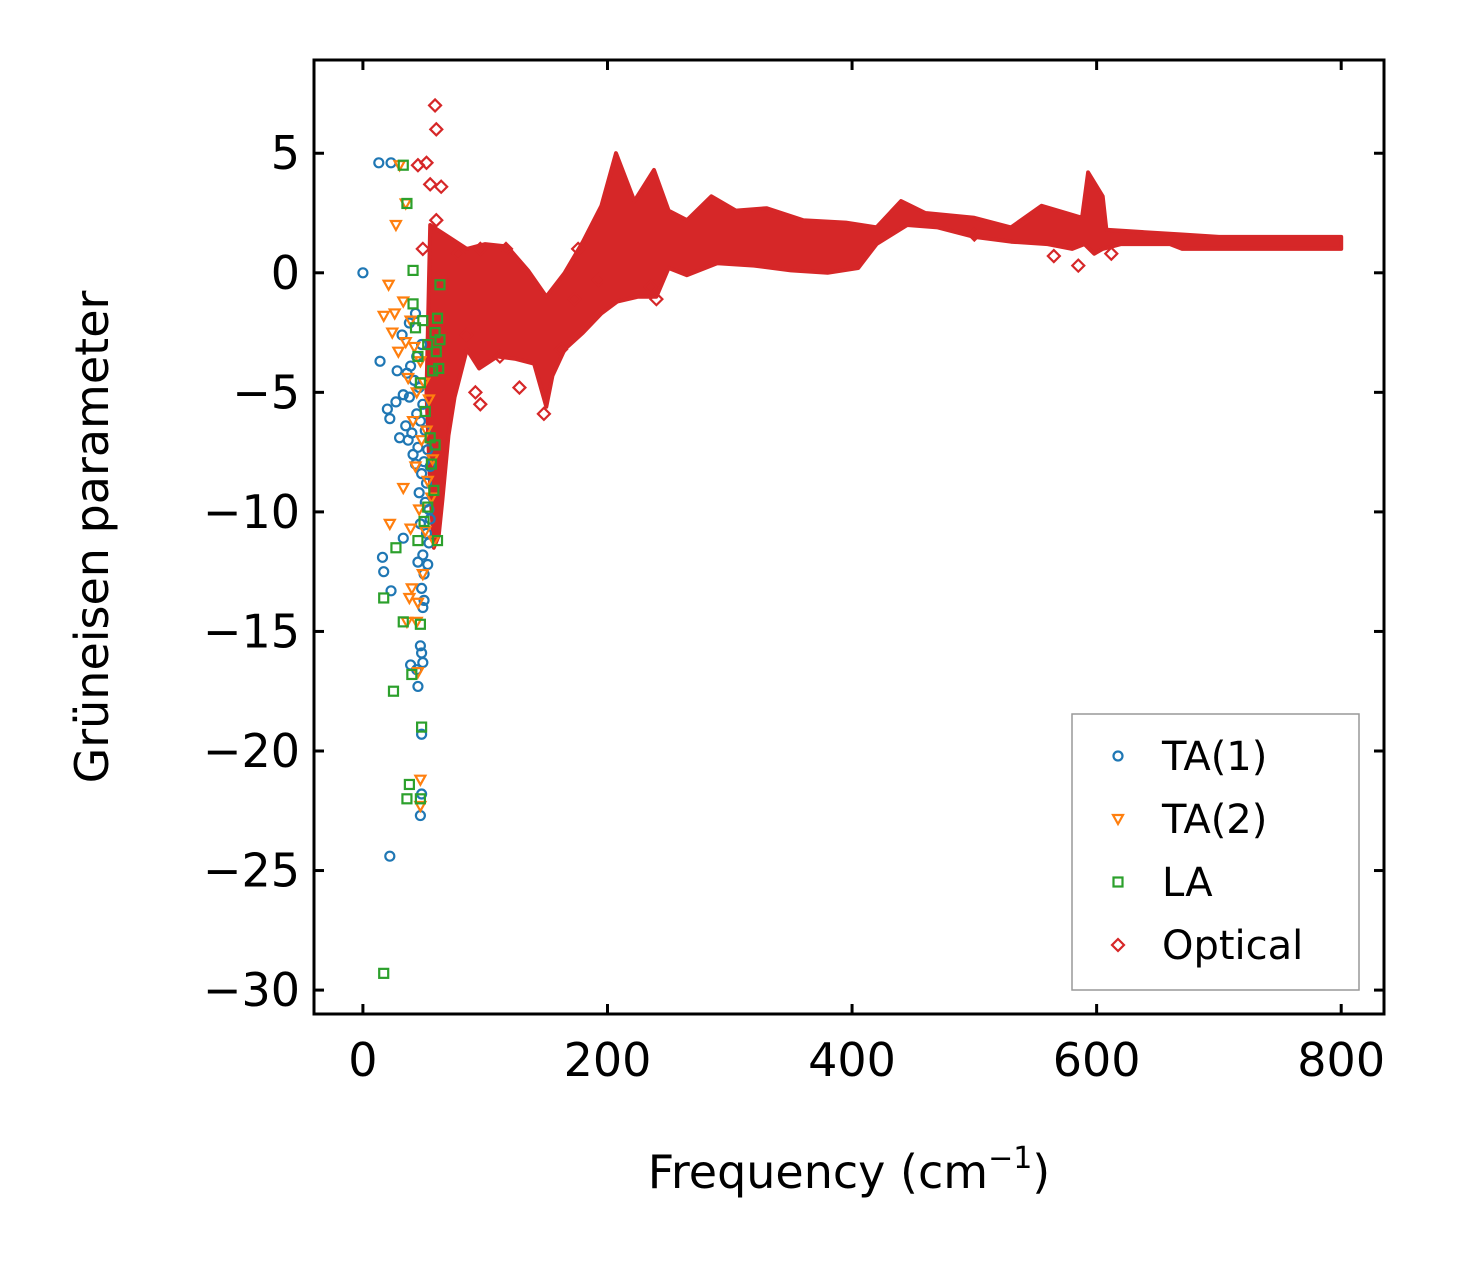 The height and width of the screenshot is (1264, 1457). Describe the element at coordinates (852, 1060) in the screenshot. I see `x-tick-label: 400` at that location.